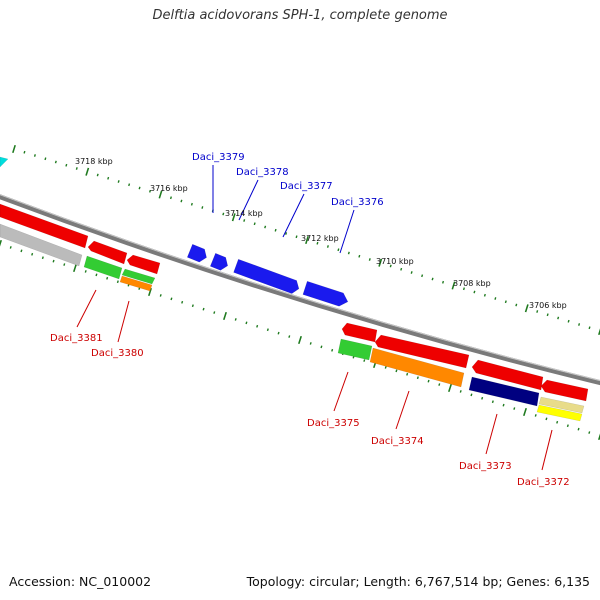 The height and width of the screenshot is (600, 600). Describe the element at coordinates (422, 351) in the screenshot. I see `gene-arrow-red-d` at that location.